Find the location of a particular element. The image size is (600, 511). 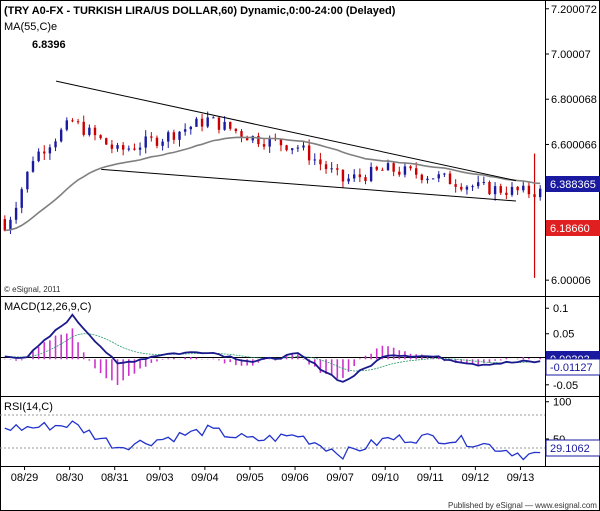

rsi-value-box is located at coordinates (572, 448).